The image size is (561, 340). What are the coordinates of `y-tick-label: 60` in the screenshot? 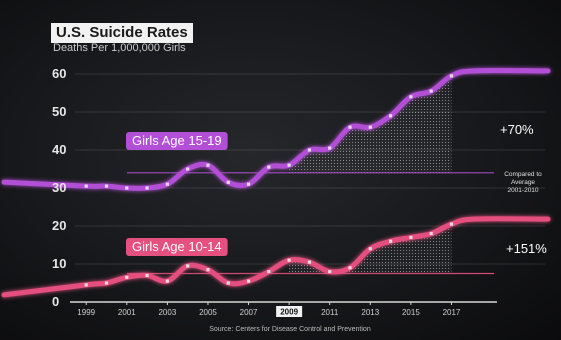 It's located at (59, 73).